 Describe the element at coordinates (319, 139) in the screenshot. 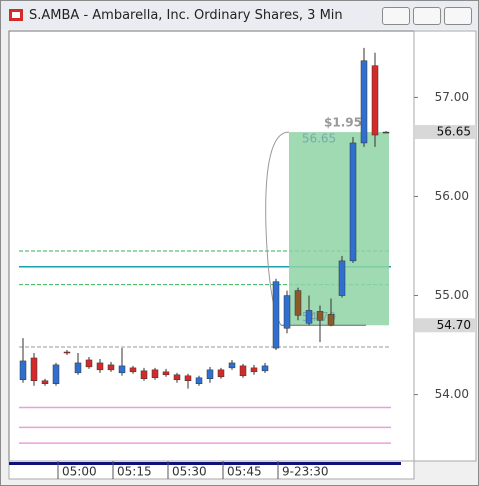

I see `exit-label: 56.65` at that location.